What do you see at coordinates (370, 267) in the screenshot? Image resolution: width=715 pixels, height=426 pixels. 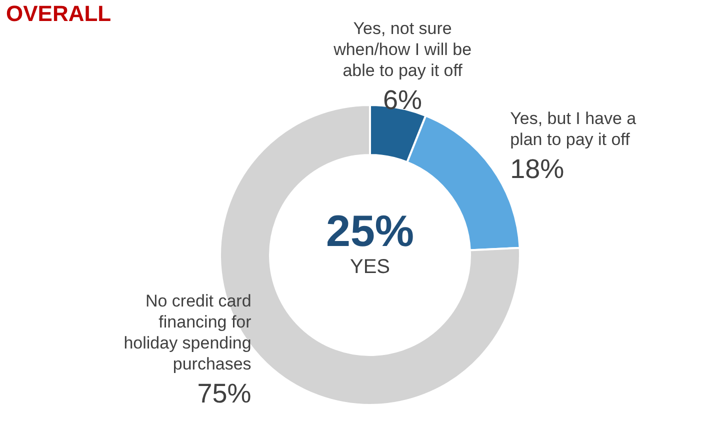 I see `text: YES` at bounding box center [370, 267].